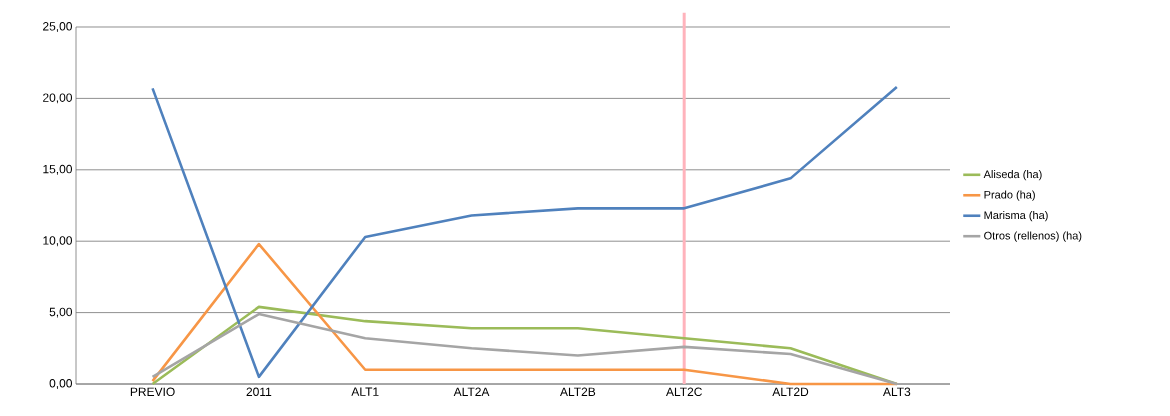 The image size is (1170, 416). What do you see at coordinates (57, 98) in the screenshot?
I see `y-tick-label: 20,00` at bounding box center [57, 98].